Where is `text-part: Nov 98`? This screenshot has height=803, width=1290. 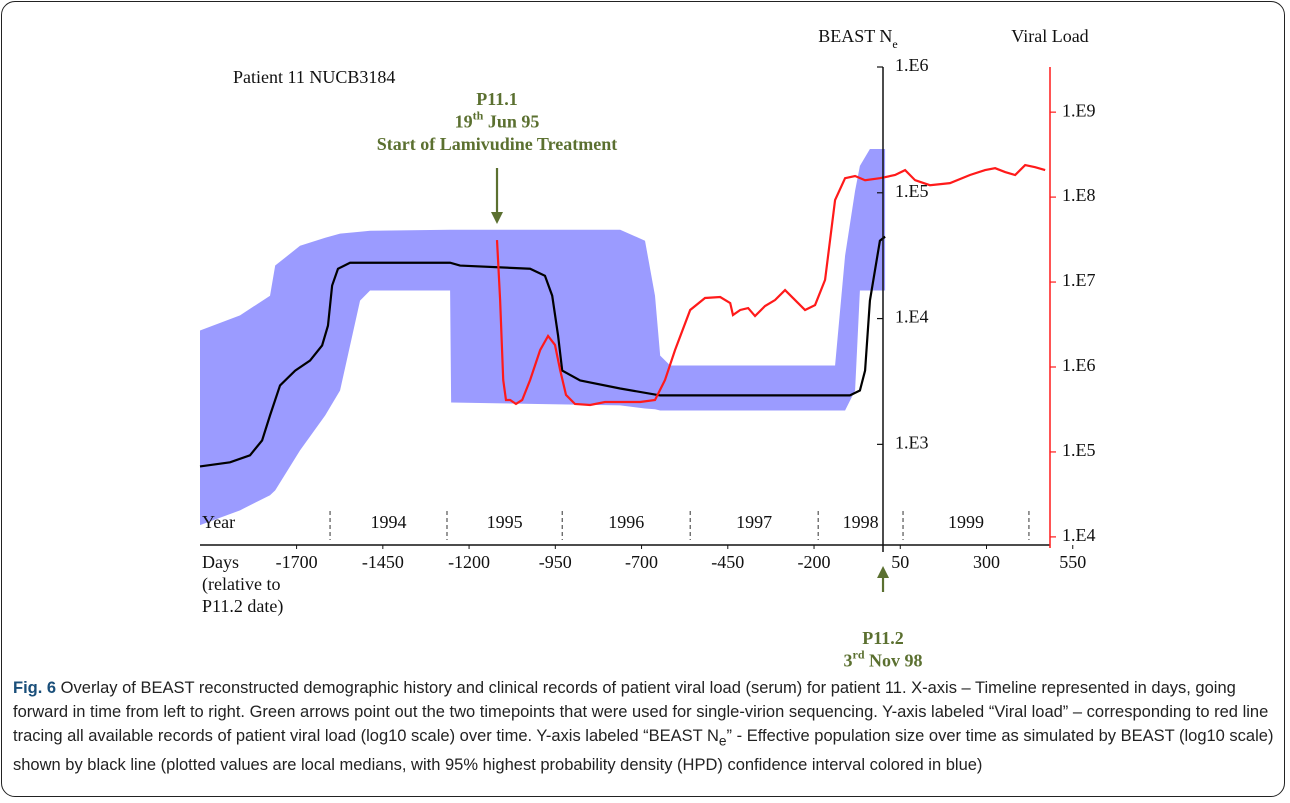
text-part: Nov 98 is located at coordinates (894, 660).